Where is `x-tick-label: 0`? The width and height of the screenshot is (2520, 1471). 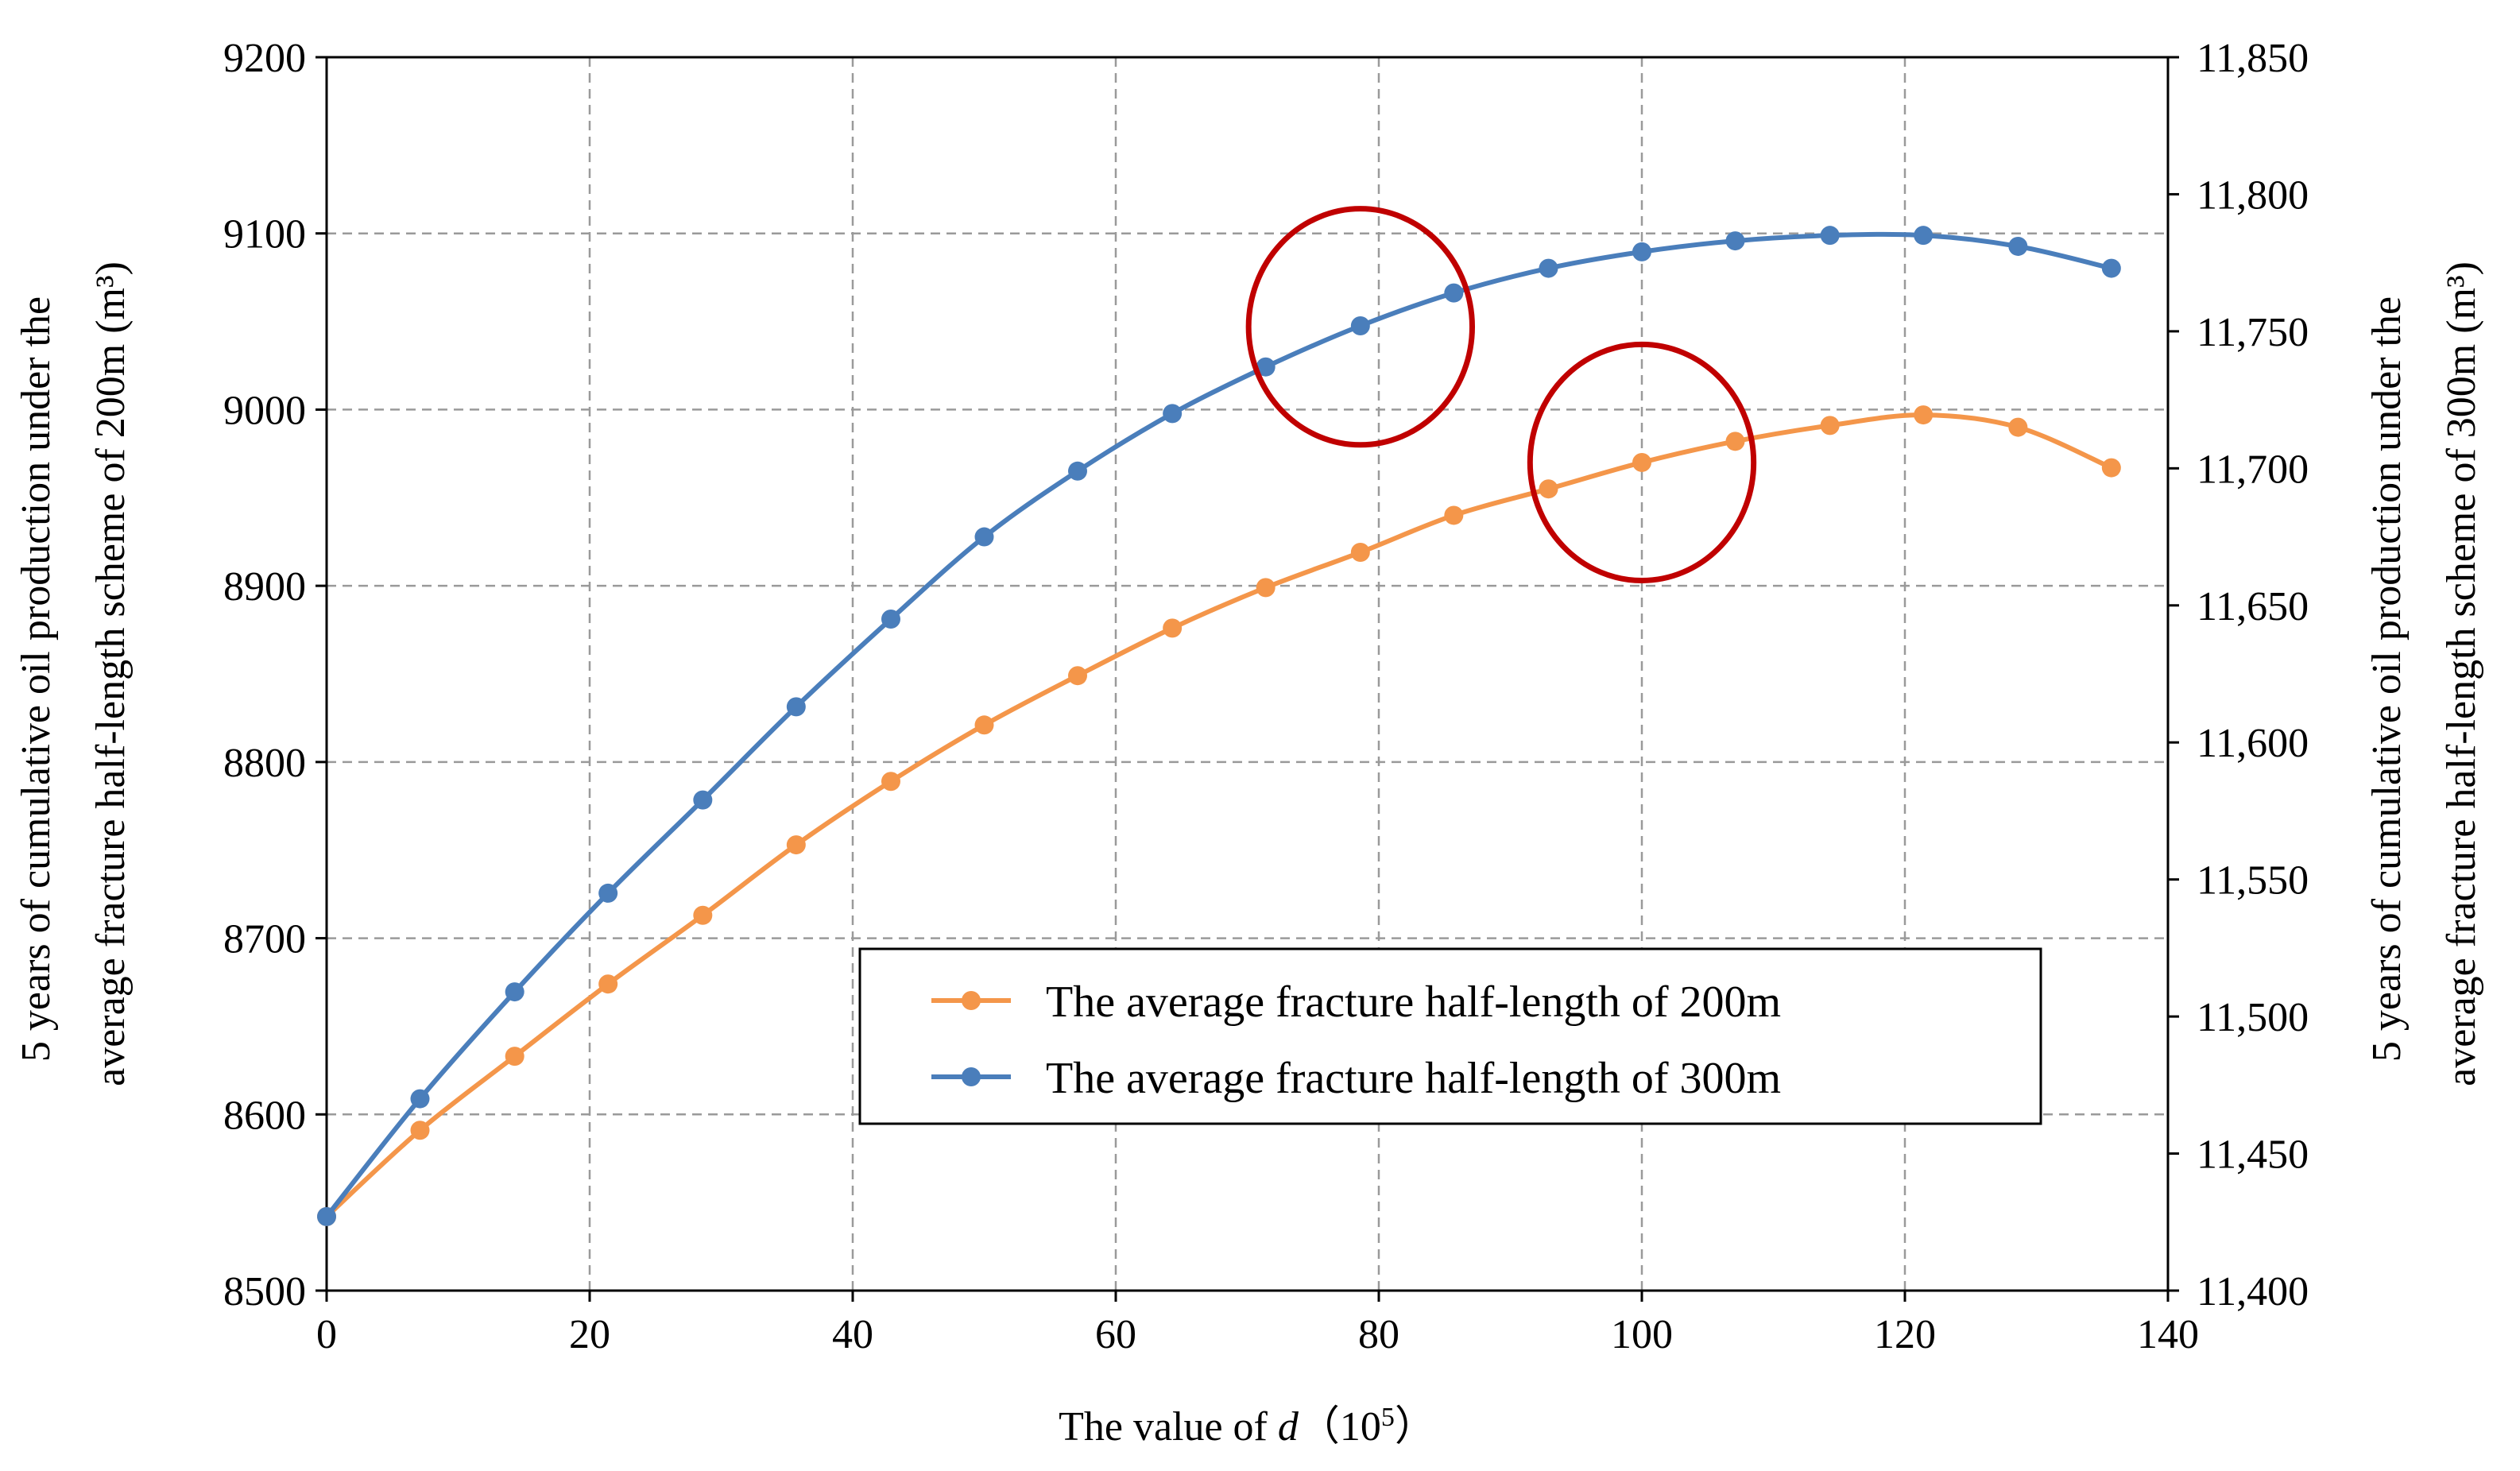
x-tick-label: 0 is located at coordinates (326, 1334).